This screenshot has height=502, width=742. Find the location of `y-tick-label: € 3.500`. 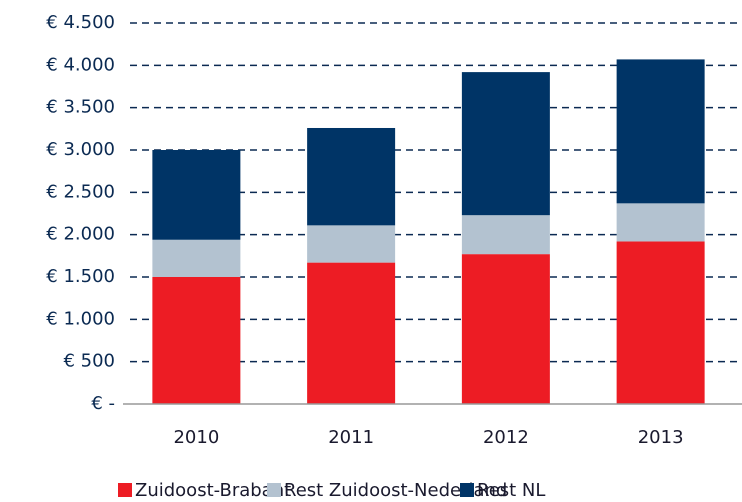

y-tick-label: € 3.500 is located at coordinates (80, 107).